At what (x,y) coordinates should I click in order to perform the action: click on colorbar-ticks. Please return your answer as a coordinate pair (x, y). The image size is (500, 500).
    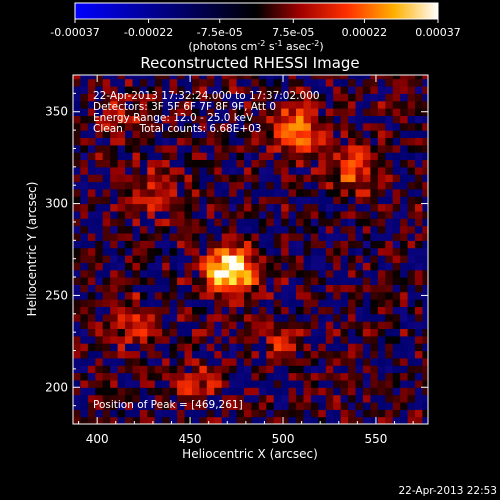
    Looking at the image, I should click on (256, 21).